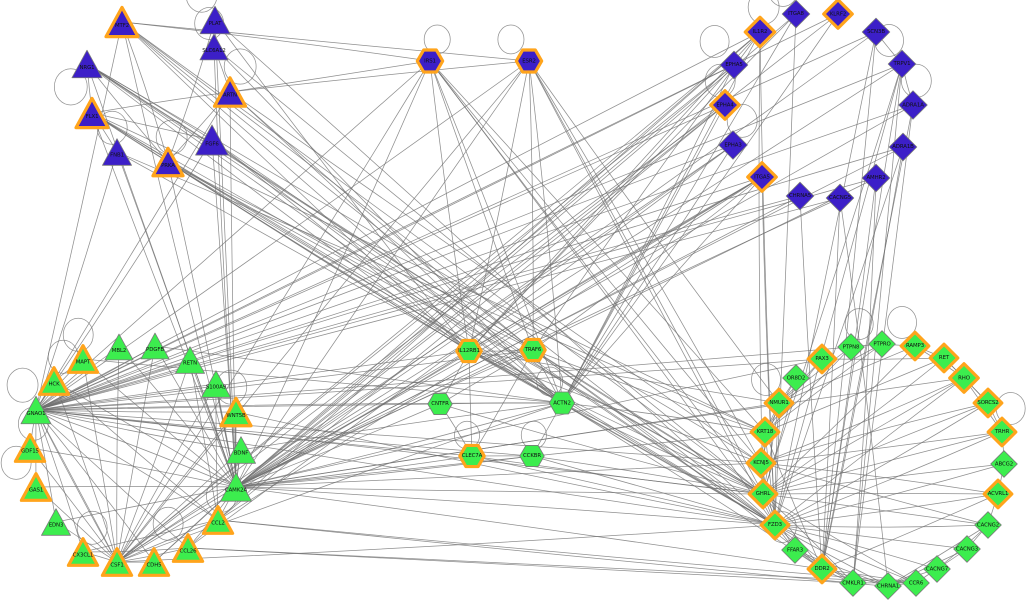  I want to click on graph-node-mtf2: MTF2, so click(122, 22).